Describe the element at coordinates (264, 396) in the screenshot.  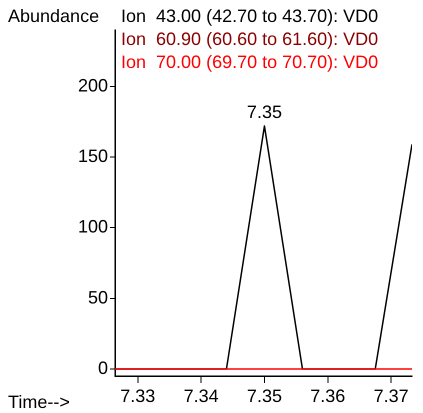
I see `x-tick-label: 7.35` at that location.